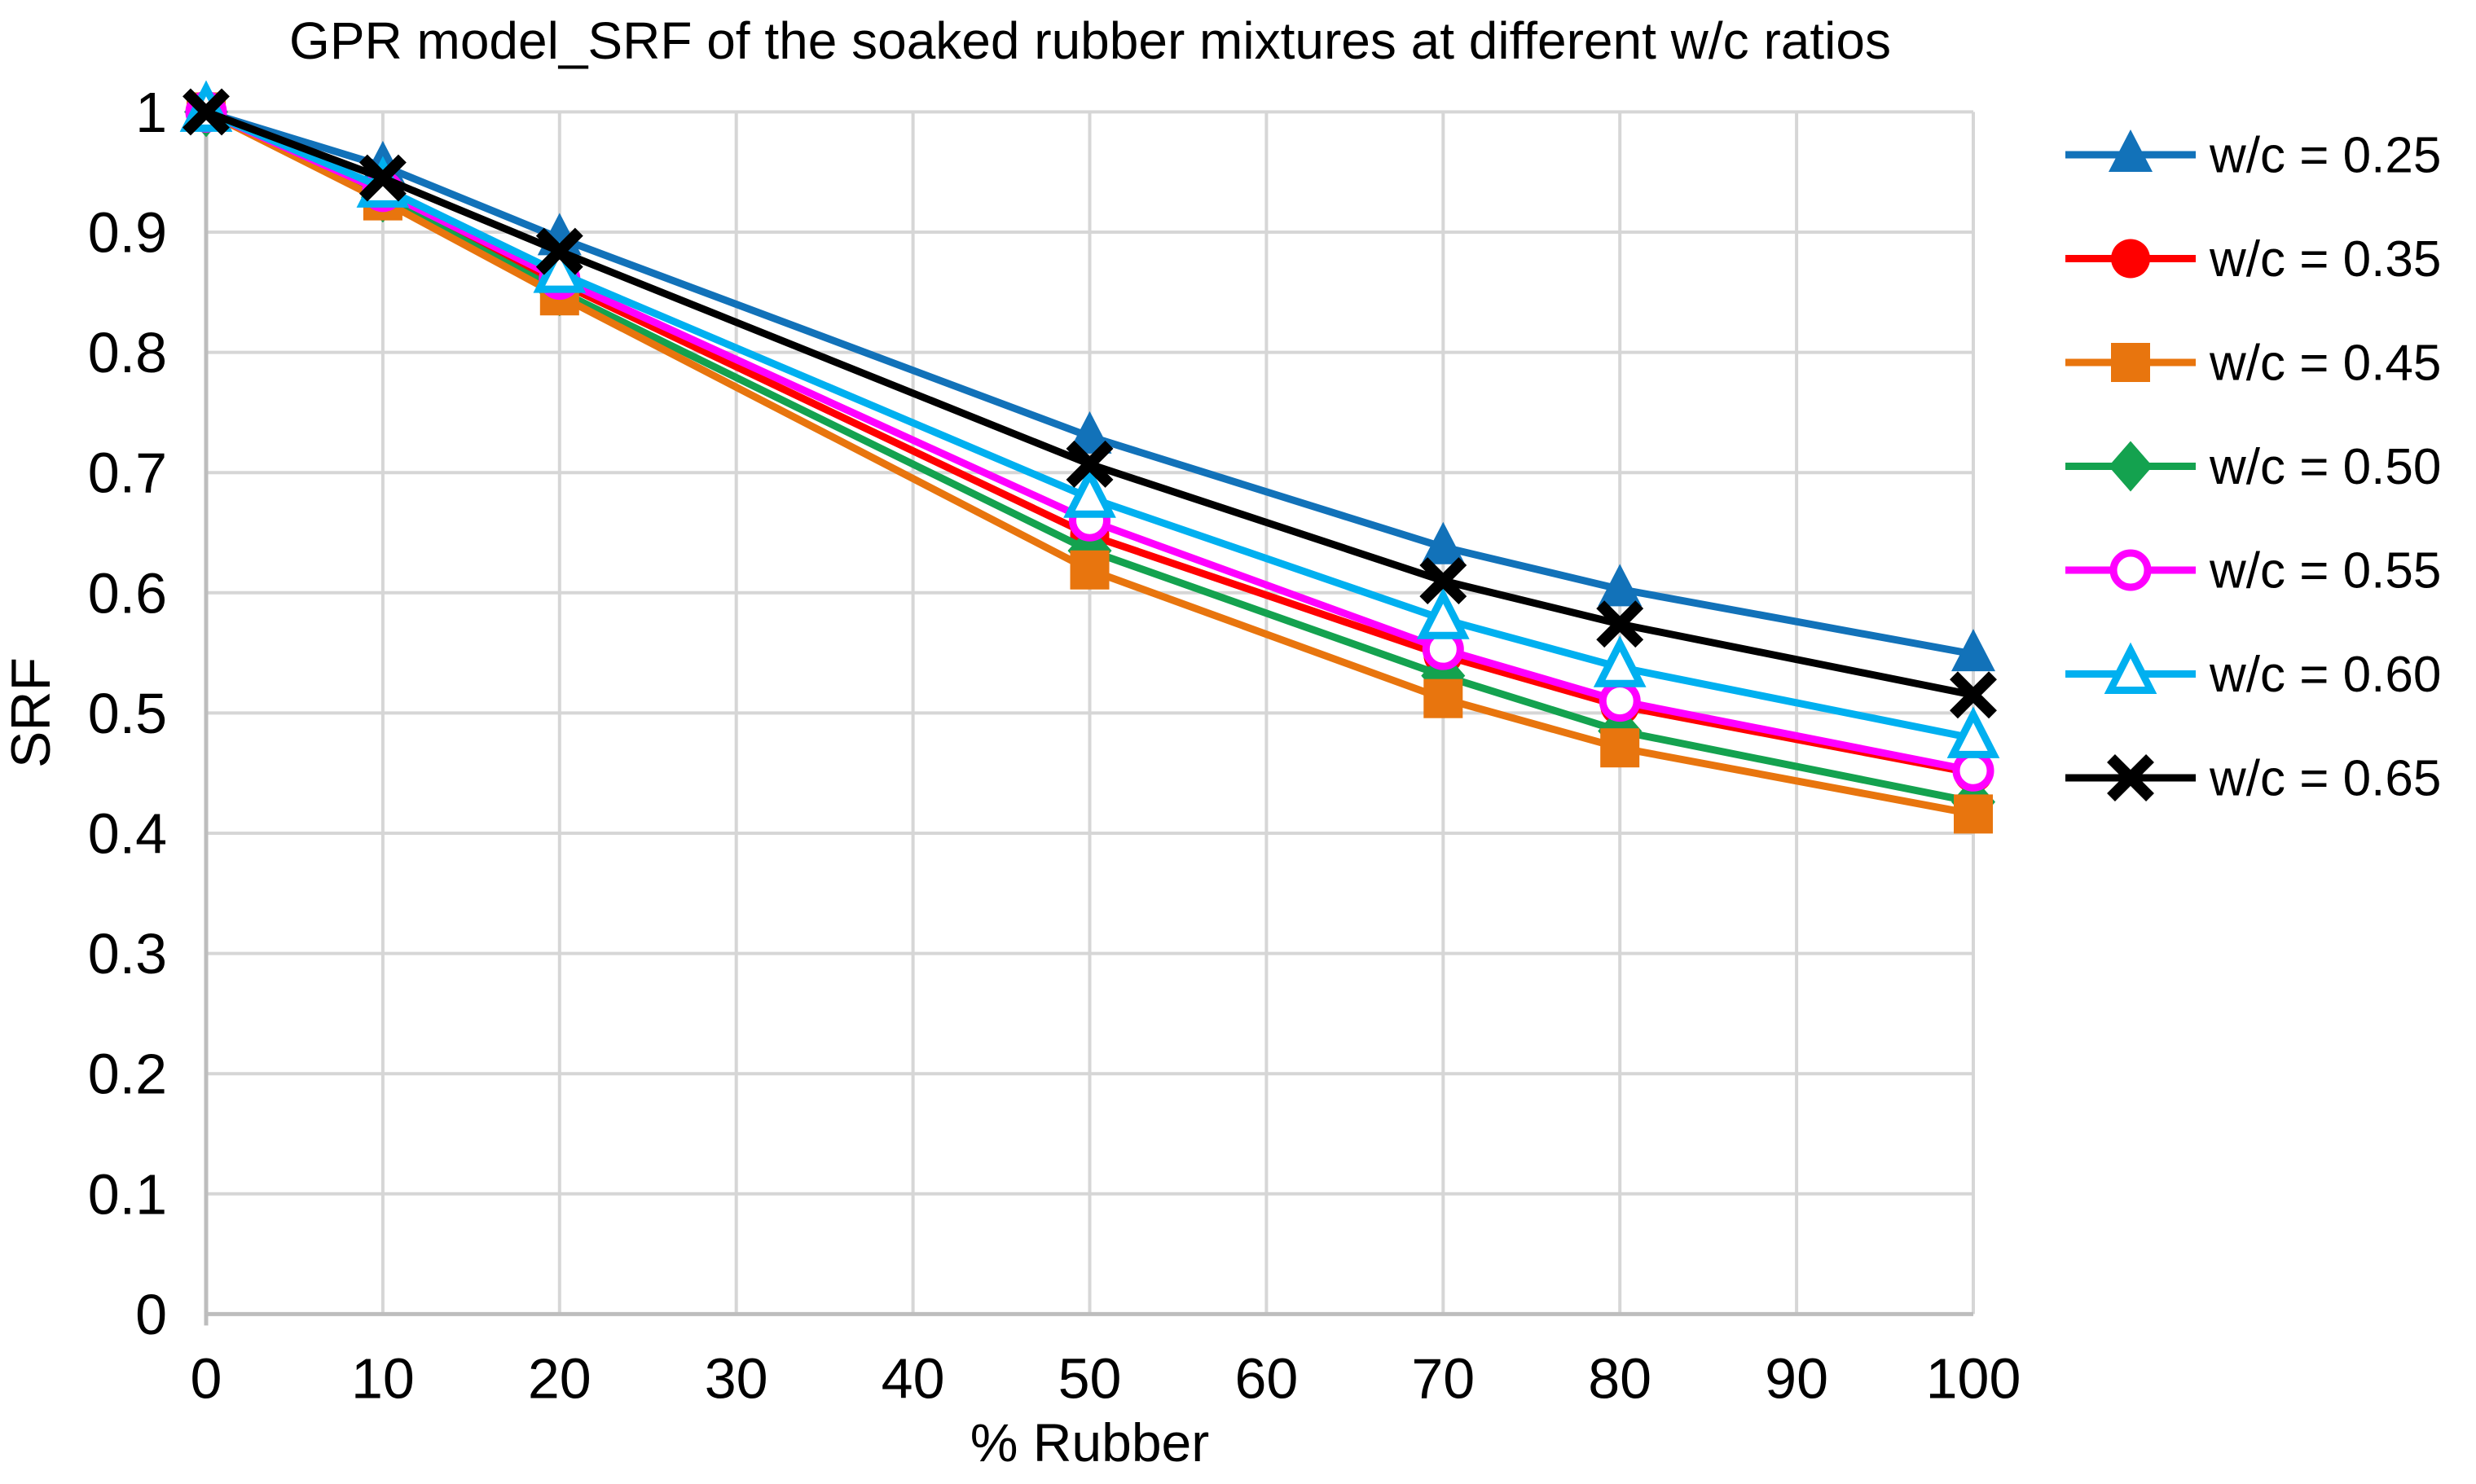 This screenshot has height=1484, width=2476. I want to click on x-tick-label: 80, so click(1619, 1379).